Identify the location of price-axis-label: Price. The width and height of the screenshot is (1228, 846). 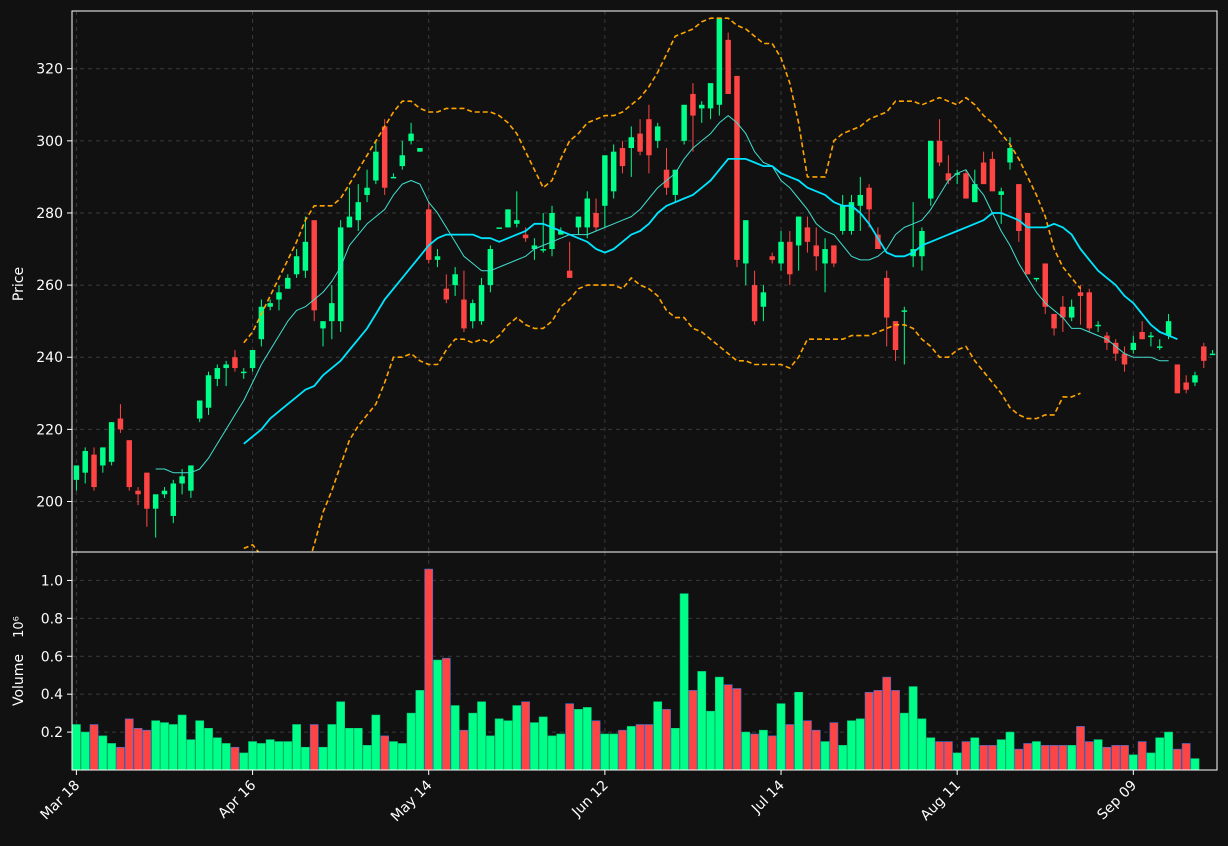
(19, 284).